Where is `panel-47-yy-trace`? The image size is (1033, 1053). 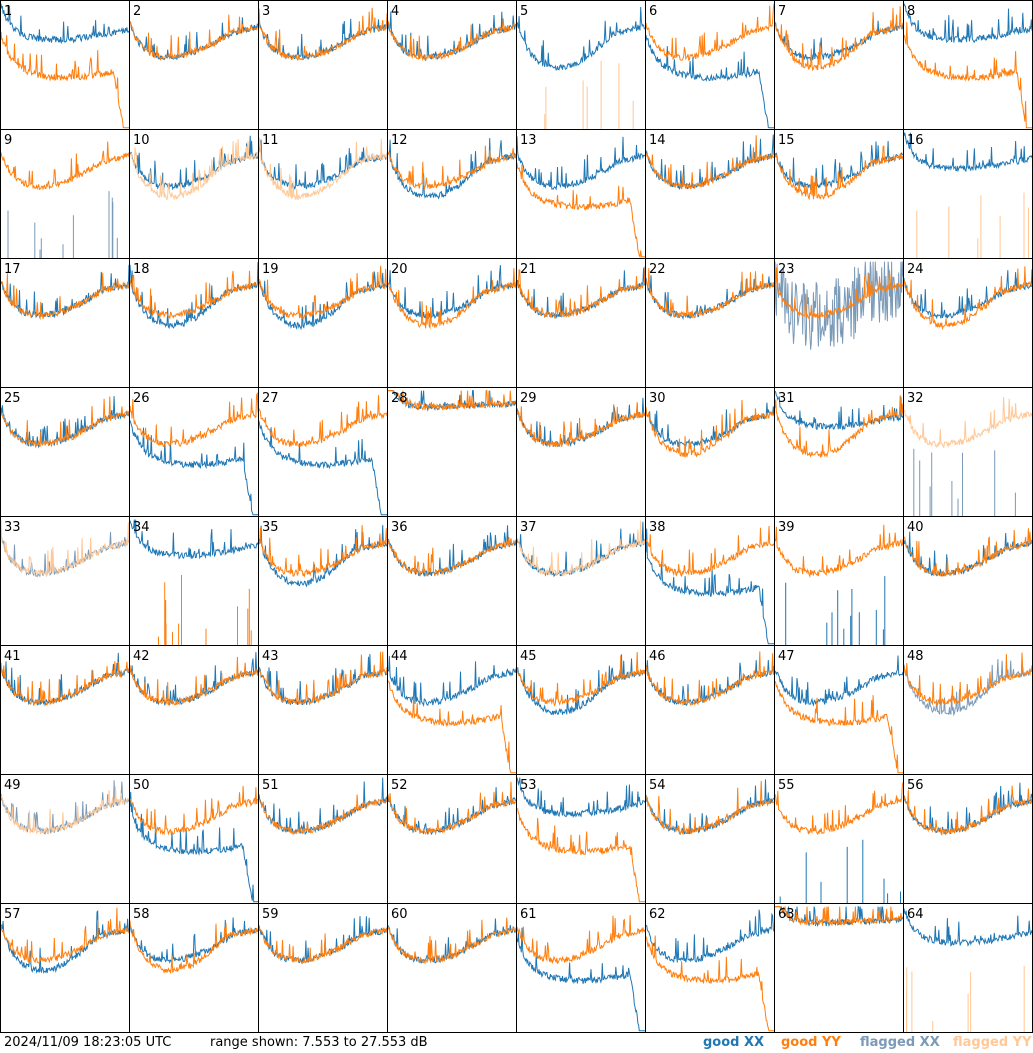 panel-47-yy-trace is located at coordinates (838, 727).